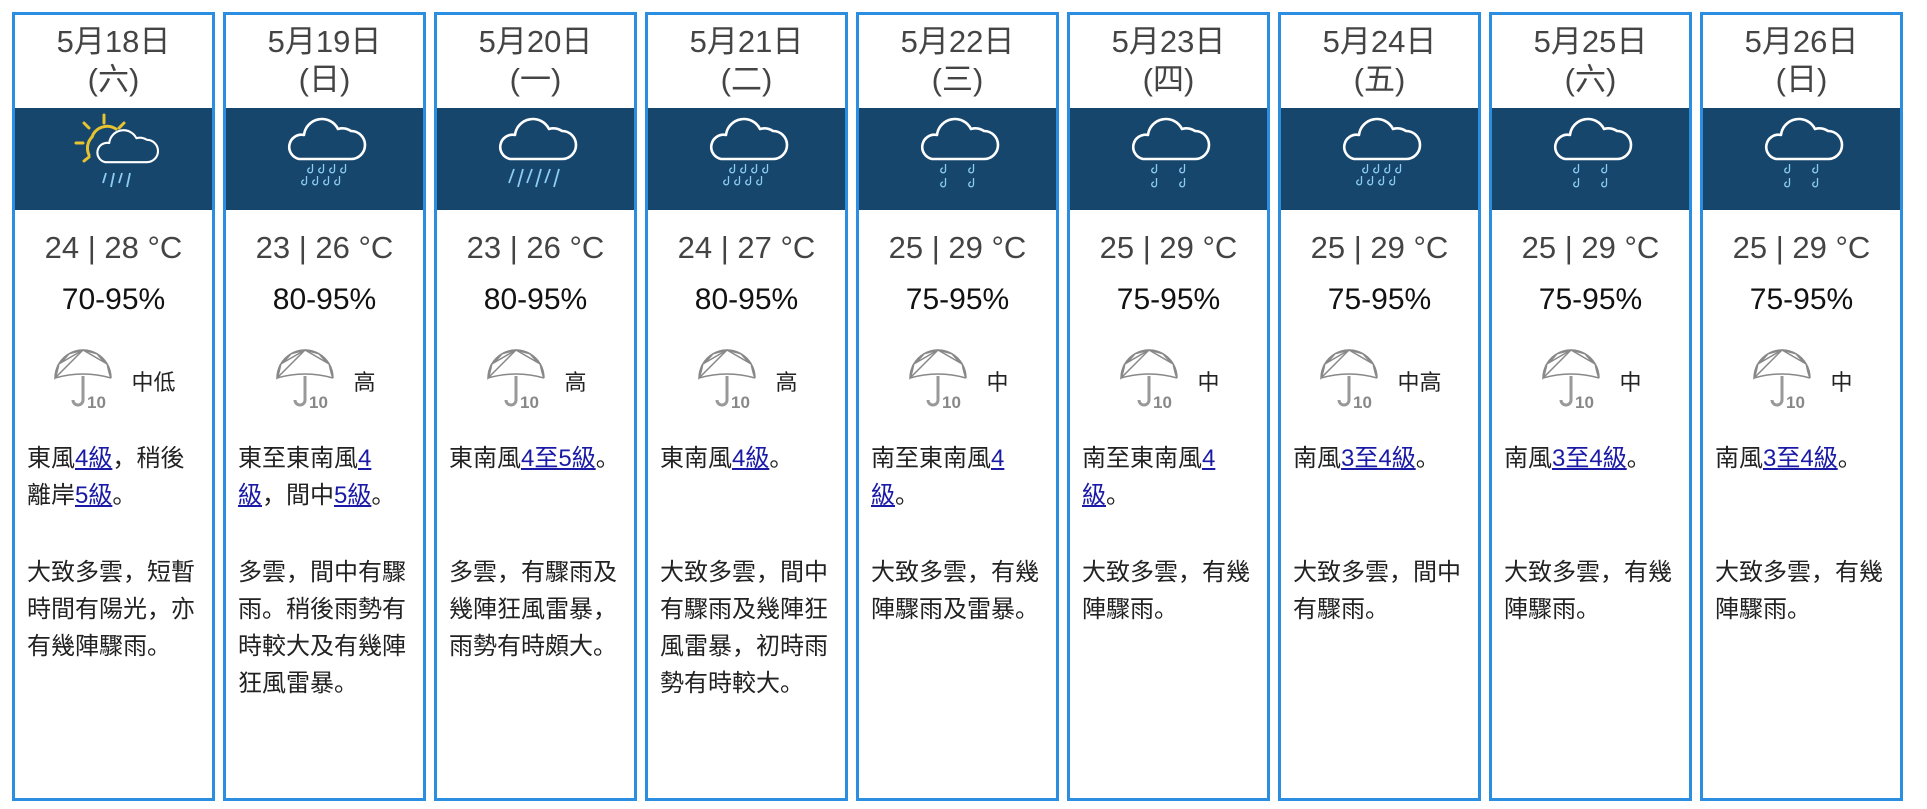  Describe the element at coordinates (746, 299) in the screenshot. I see `humidity-range: 80-95%` at that location.